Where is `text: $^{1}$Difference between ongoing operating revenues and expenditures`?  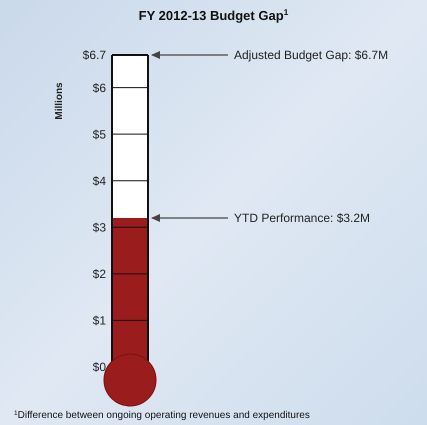
text: $^{1}$Difference between ongoing operating revenues and expenditures is located at coordinates (162, 415).